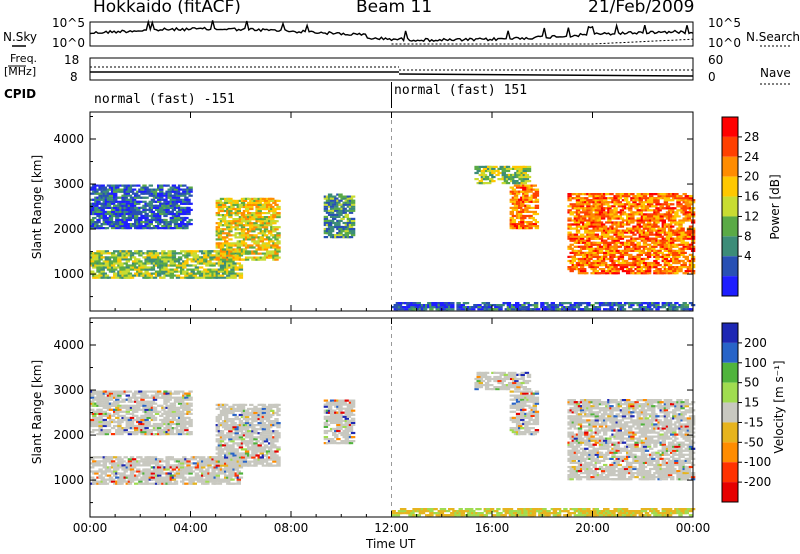  I want to click on power-colorbar-tick-label: 16, so click(751, 197).